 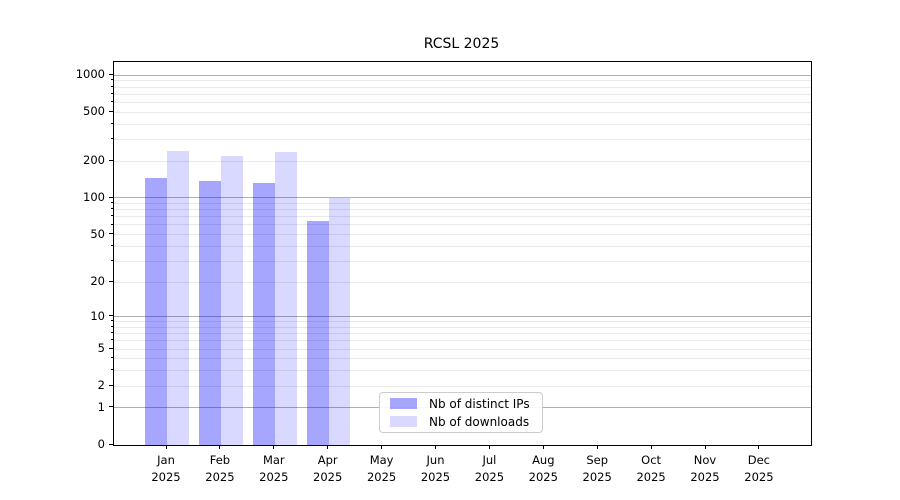 I want to click on y-tick-label: 1000, so click(x=90, y=74).